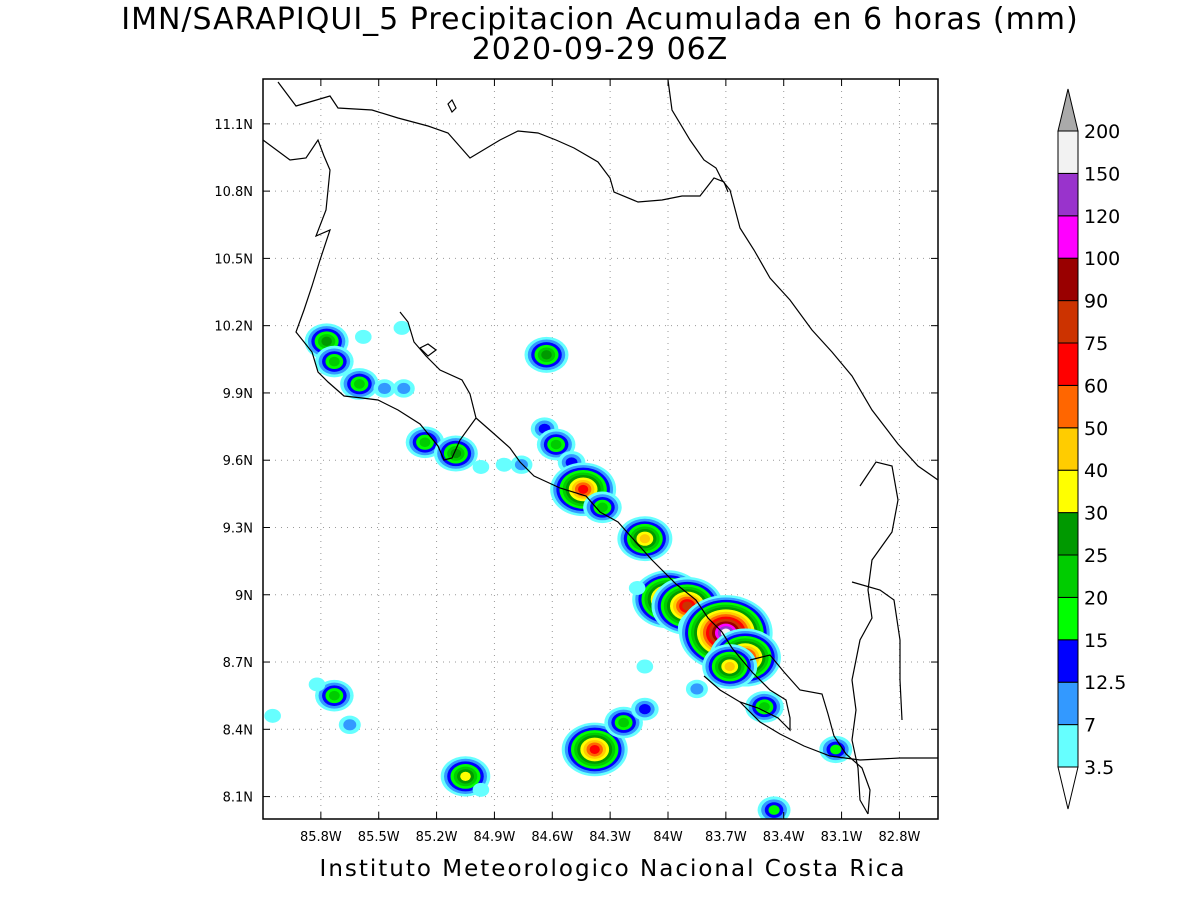 Image resolution: width=1200 pixels, height=900 pixels. What do you see at coordinates (1096, 302) in the screenshot?
I see `colorbar-label: 90` at bounding box center [1096, 302].